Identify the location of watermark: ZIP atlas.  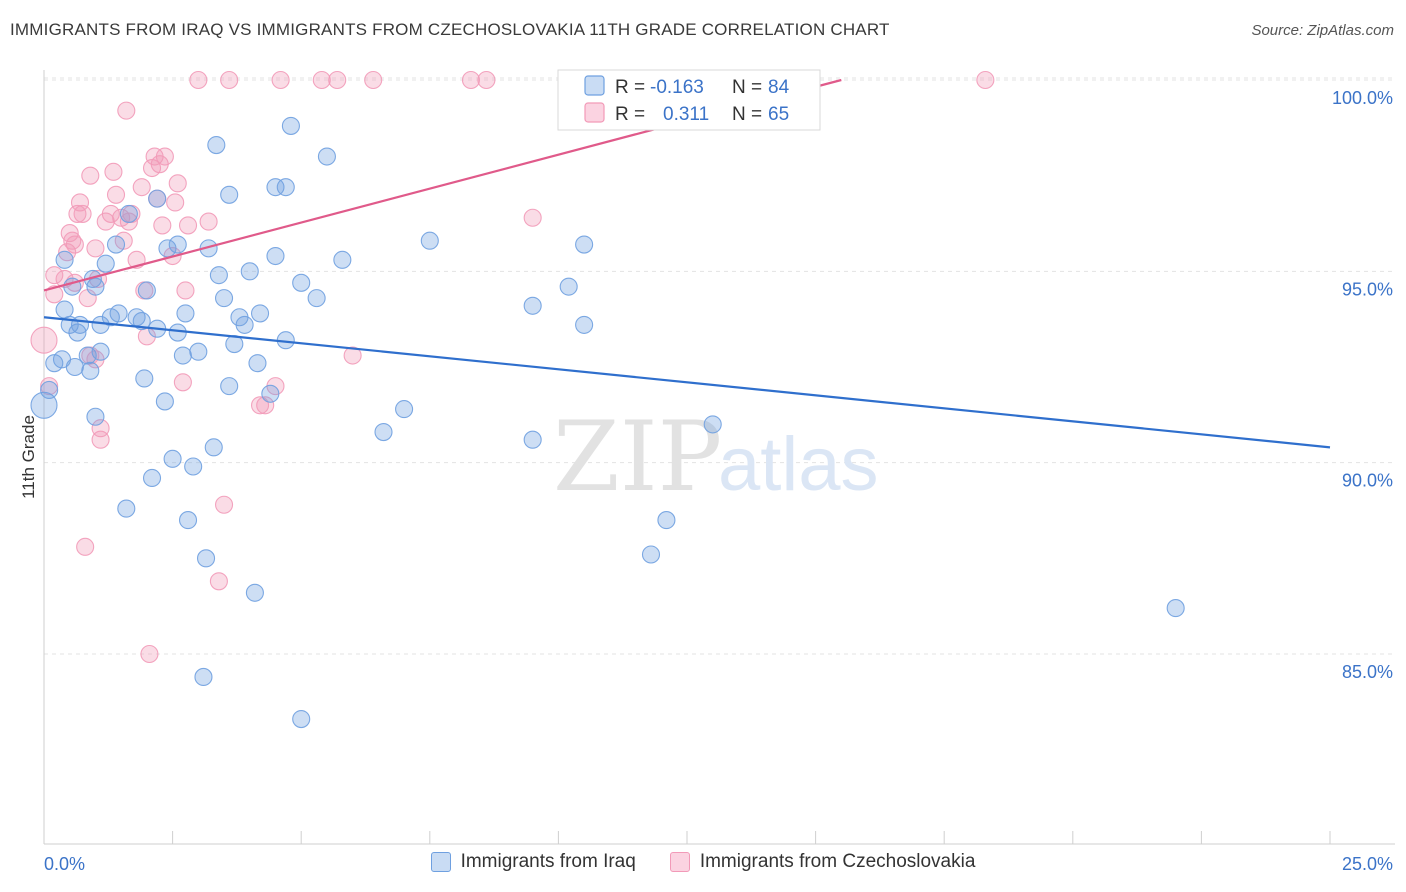
(716, 457).